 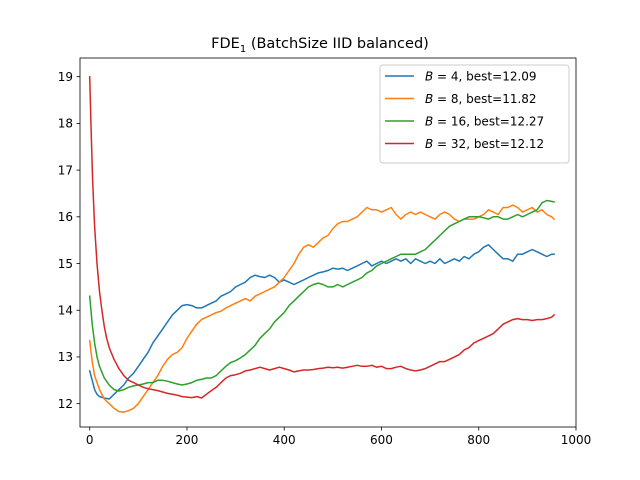 I want to click on x-tick-label: 400, so click(x=284, y=440).